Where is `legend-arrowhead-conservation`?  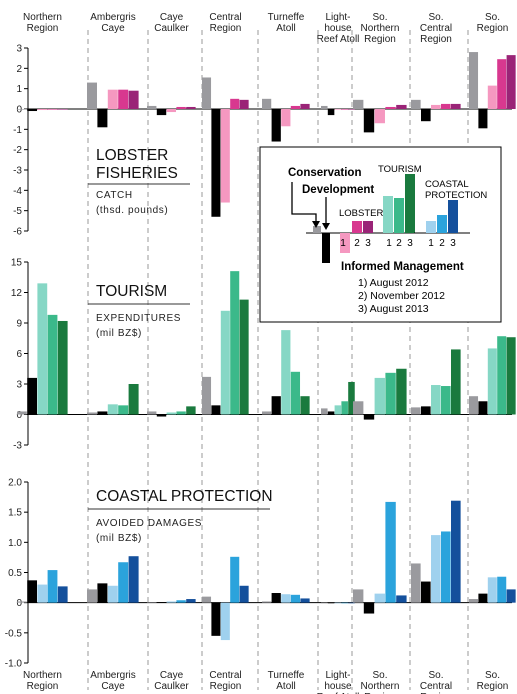 legend-arrowhead-conservation is located at coordinates (316, 224).